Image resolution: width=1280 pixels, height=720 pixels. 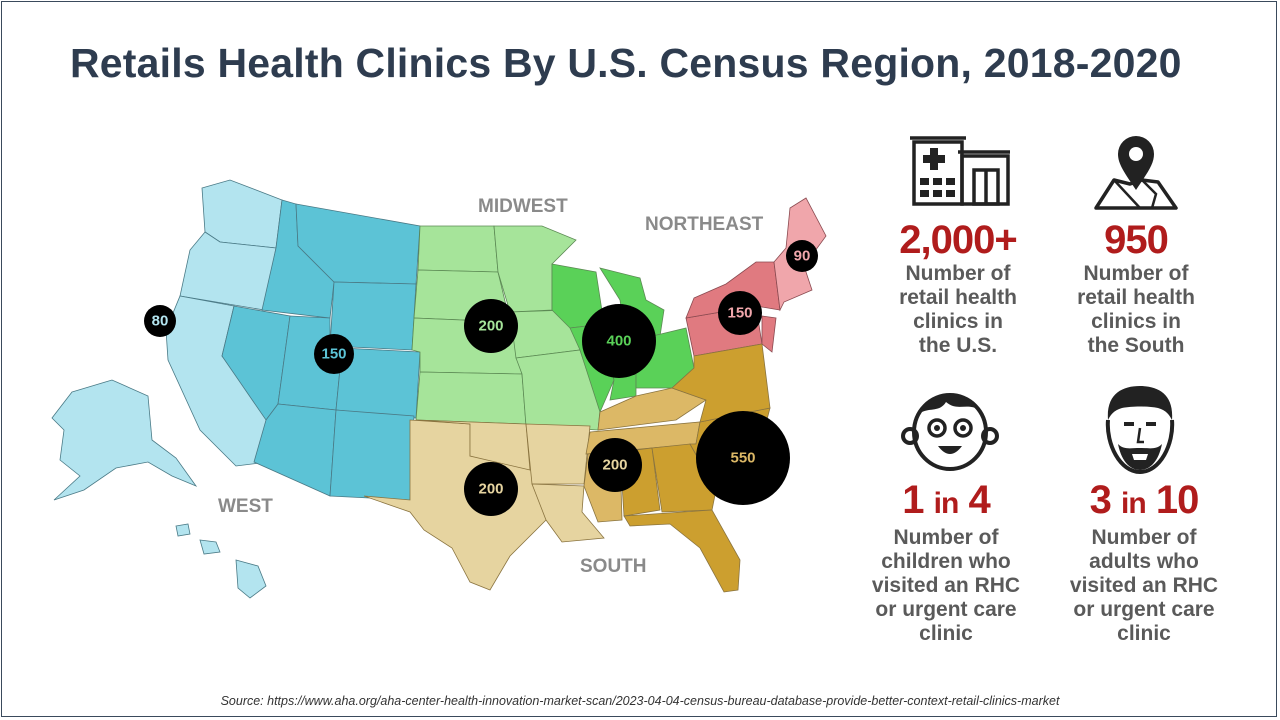 What do you see at coordinates (613, 566) in the screenshot?
I see `region-label-south: SOUTH` at bounding box center [613, 566].